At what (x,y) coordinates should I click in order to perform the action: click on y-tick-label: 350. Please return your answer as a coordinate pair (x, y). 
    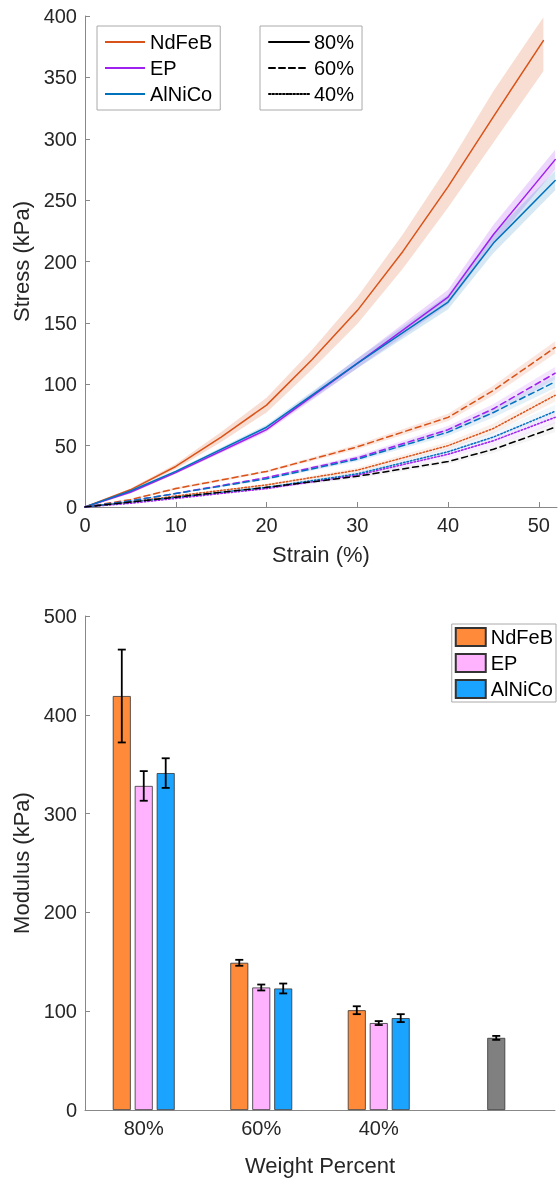
    Looking at the image, I should click on (60, 77).